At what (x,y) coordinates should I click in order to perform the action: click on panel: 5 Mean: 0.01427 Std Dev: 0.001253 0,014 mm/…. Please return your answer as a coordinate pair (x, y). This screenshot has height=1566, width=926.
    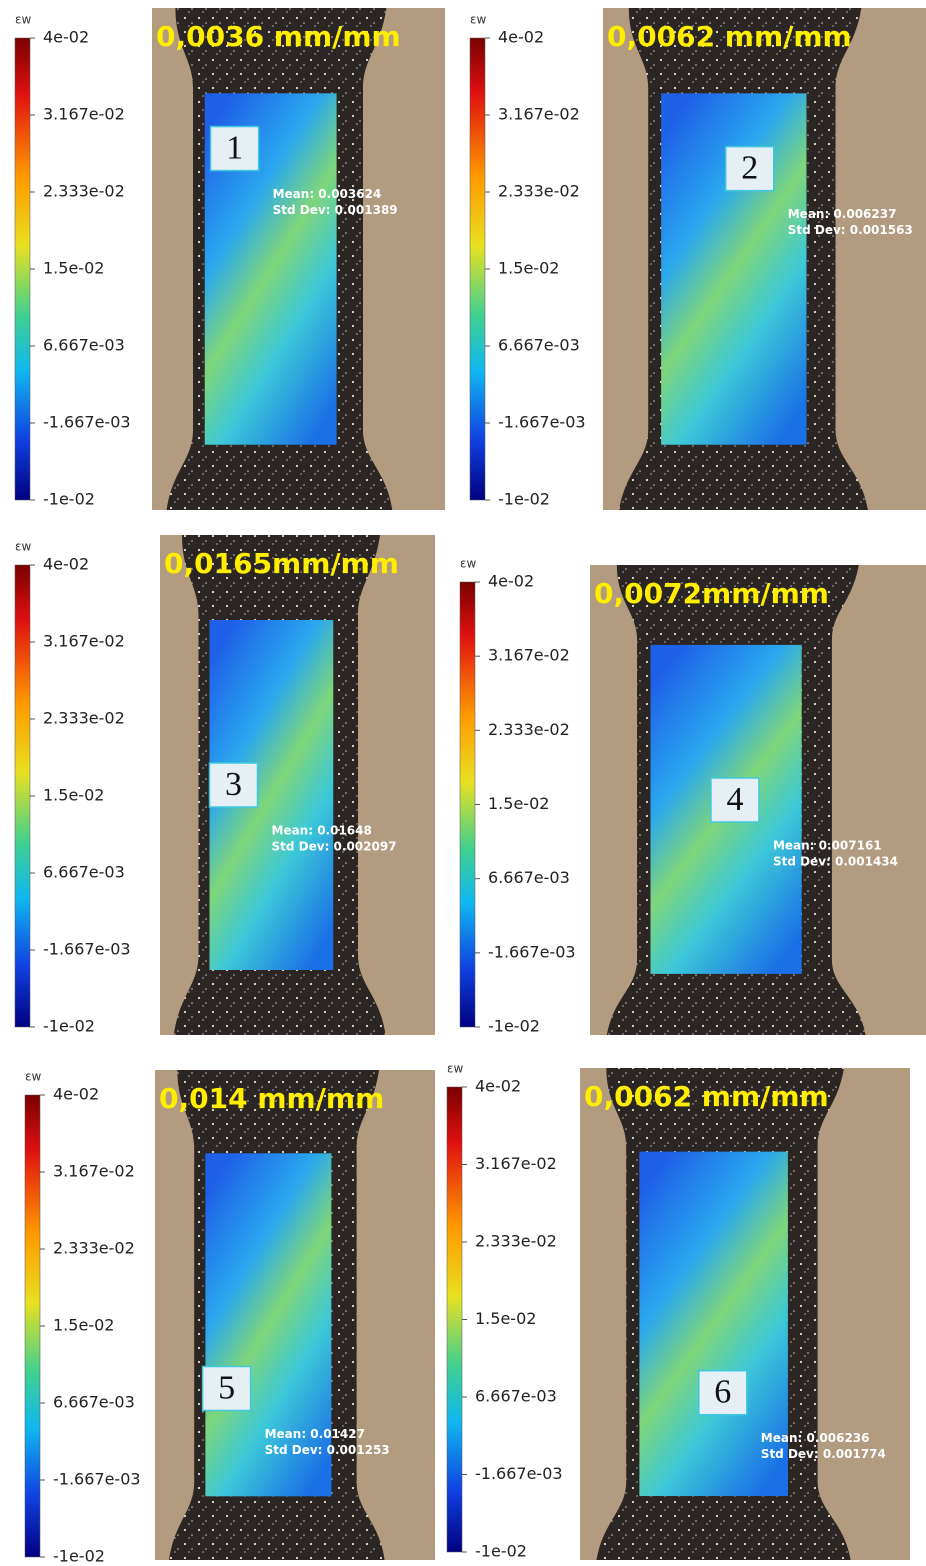
    Looking at the image, I should click on (229, 1318).